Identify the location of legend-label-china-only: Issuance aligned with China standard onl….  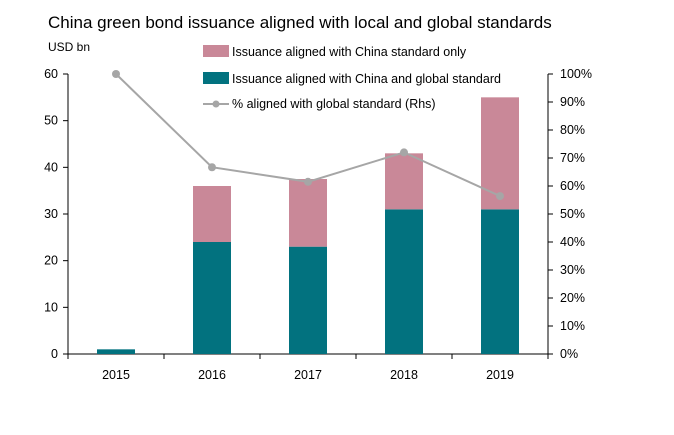
(349, 52).